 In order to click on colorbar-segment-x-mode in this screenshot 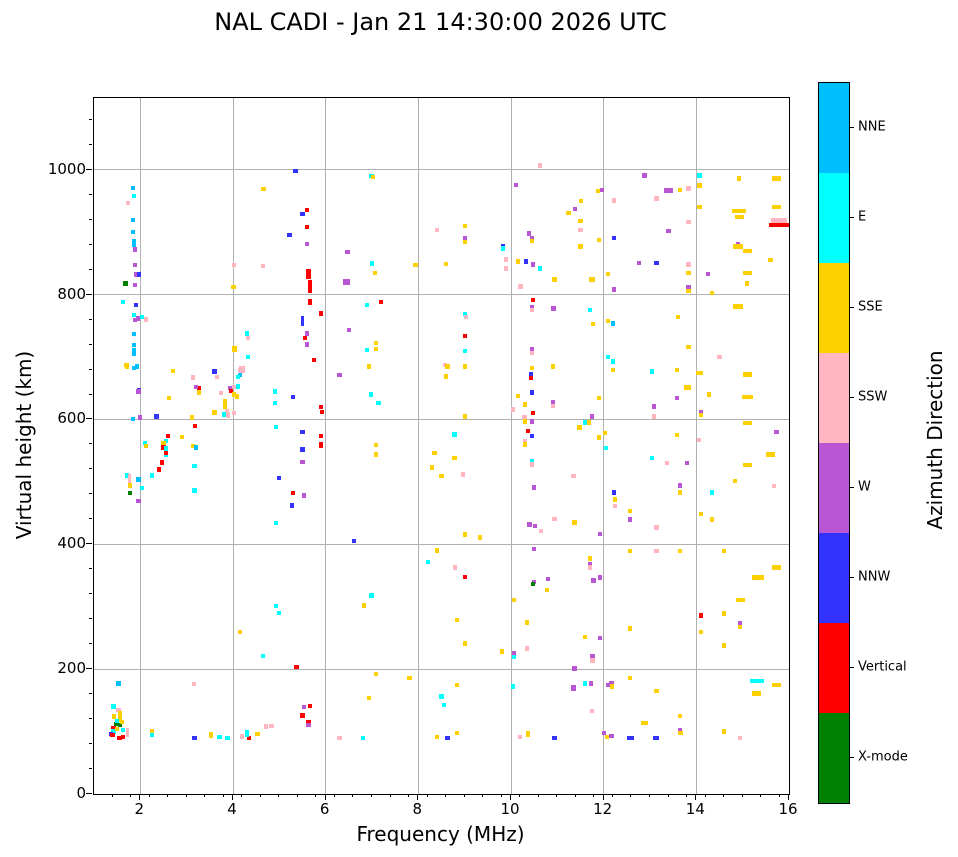, I will do `click(834, 758)`.